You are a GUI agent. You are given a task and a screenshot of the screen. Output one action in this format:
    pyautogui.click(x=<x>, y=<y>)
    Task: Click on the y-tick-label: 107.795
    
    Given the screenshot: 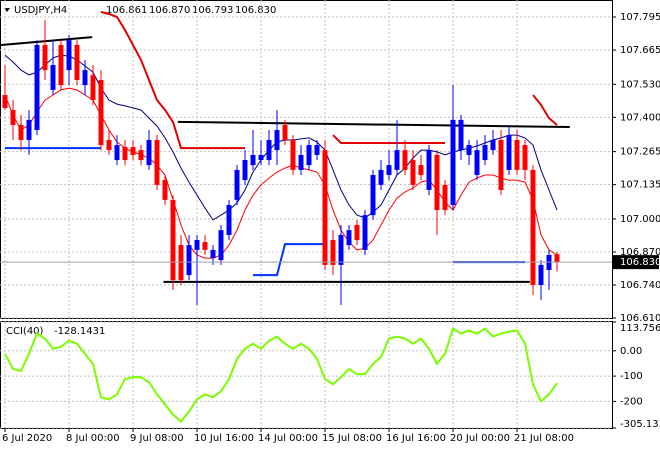 What is the action you would take?
    pyautogui.click(x=640, y=17)
    